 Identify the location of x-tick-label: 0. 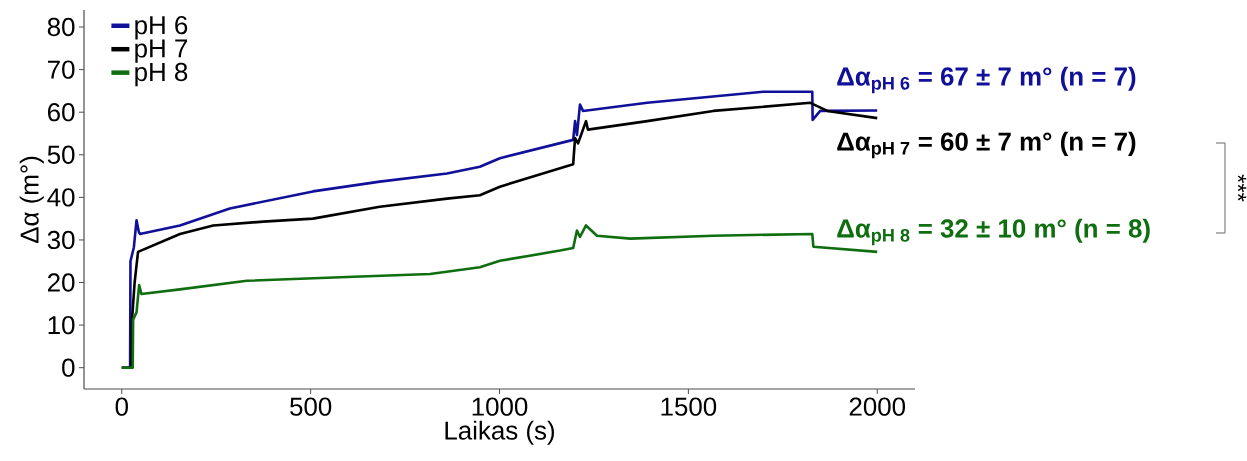
(121, 406).